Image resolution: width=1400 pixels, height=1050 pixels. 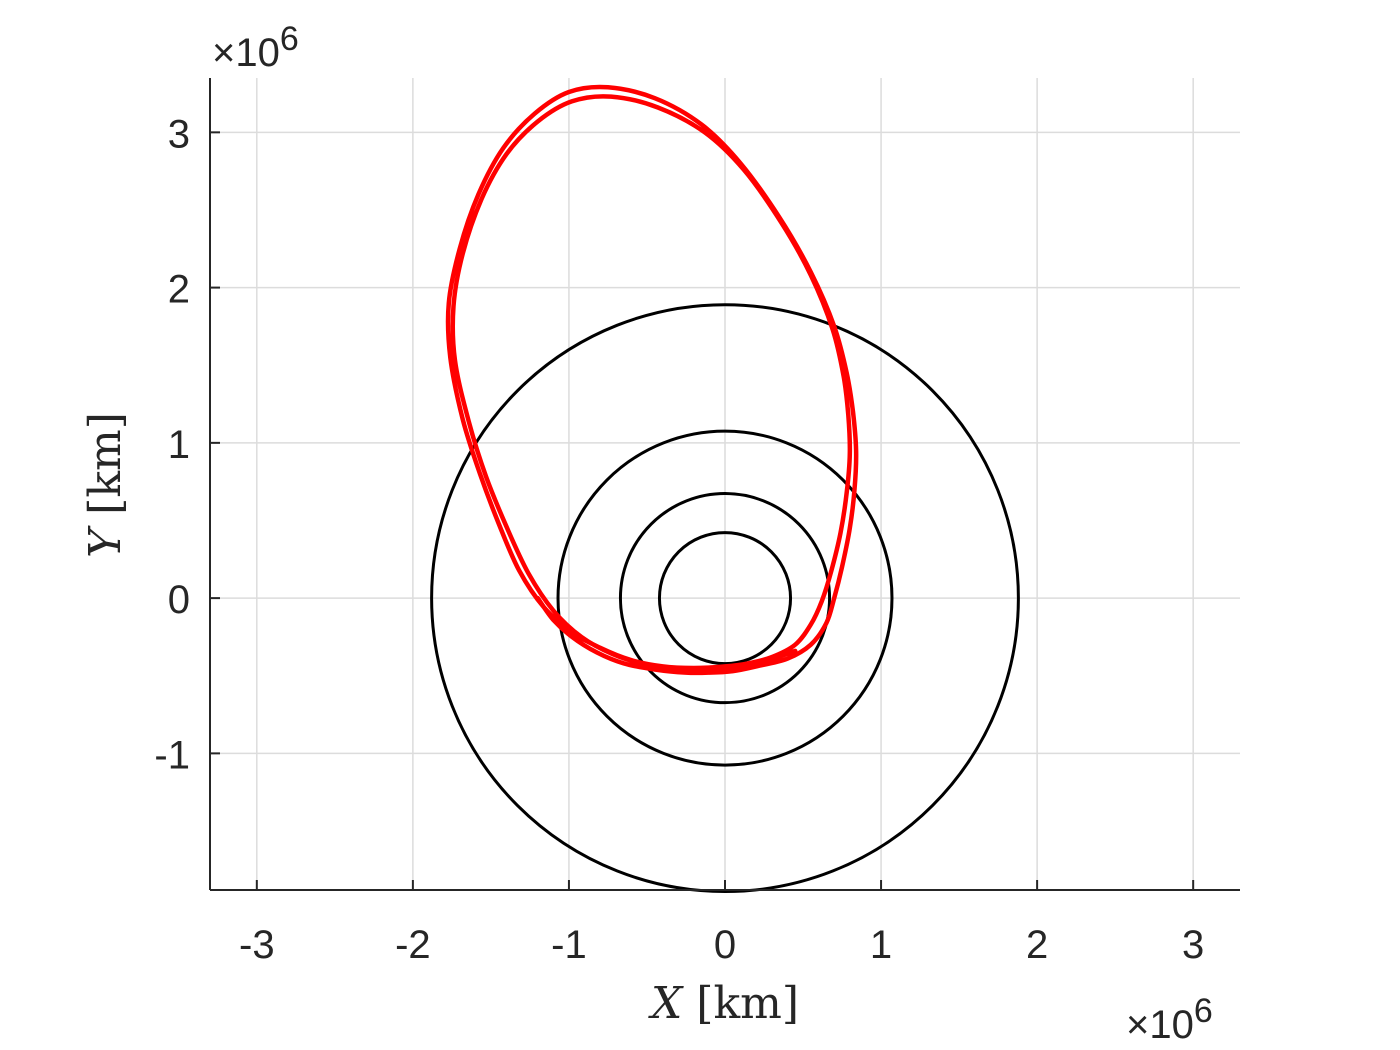 I want to click on y-tick-label: 1, so click(x=179, y=445).